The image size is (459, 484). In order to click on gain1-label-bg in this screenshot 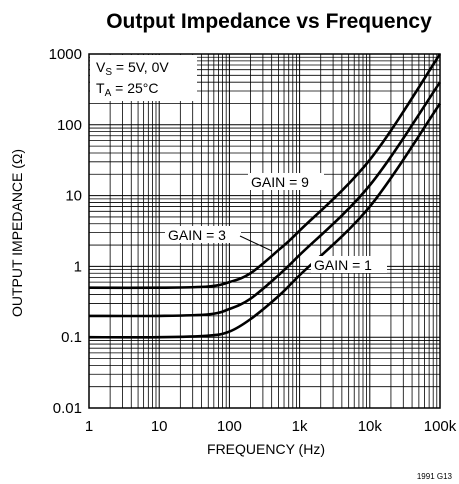, I will do `click(349, 264)`.